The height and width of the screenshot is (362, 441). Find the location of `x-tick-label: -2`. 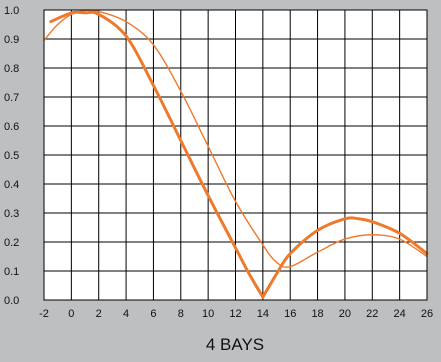

x-tick-label: -2 is located at coordinates (44, 314).